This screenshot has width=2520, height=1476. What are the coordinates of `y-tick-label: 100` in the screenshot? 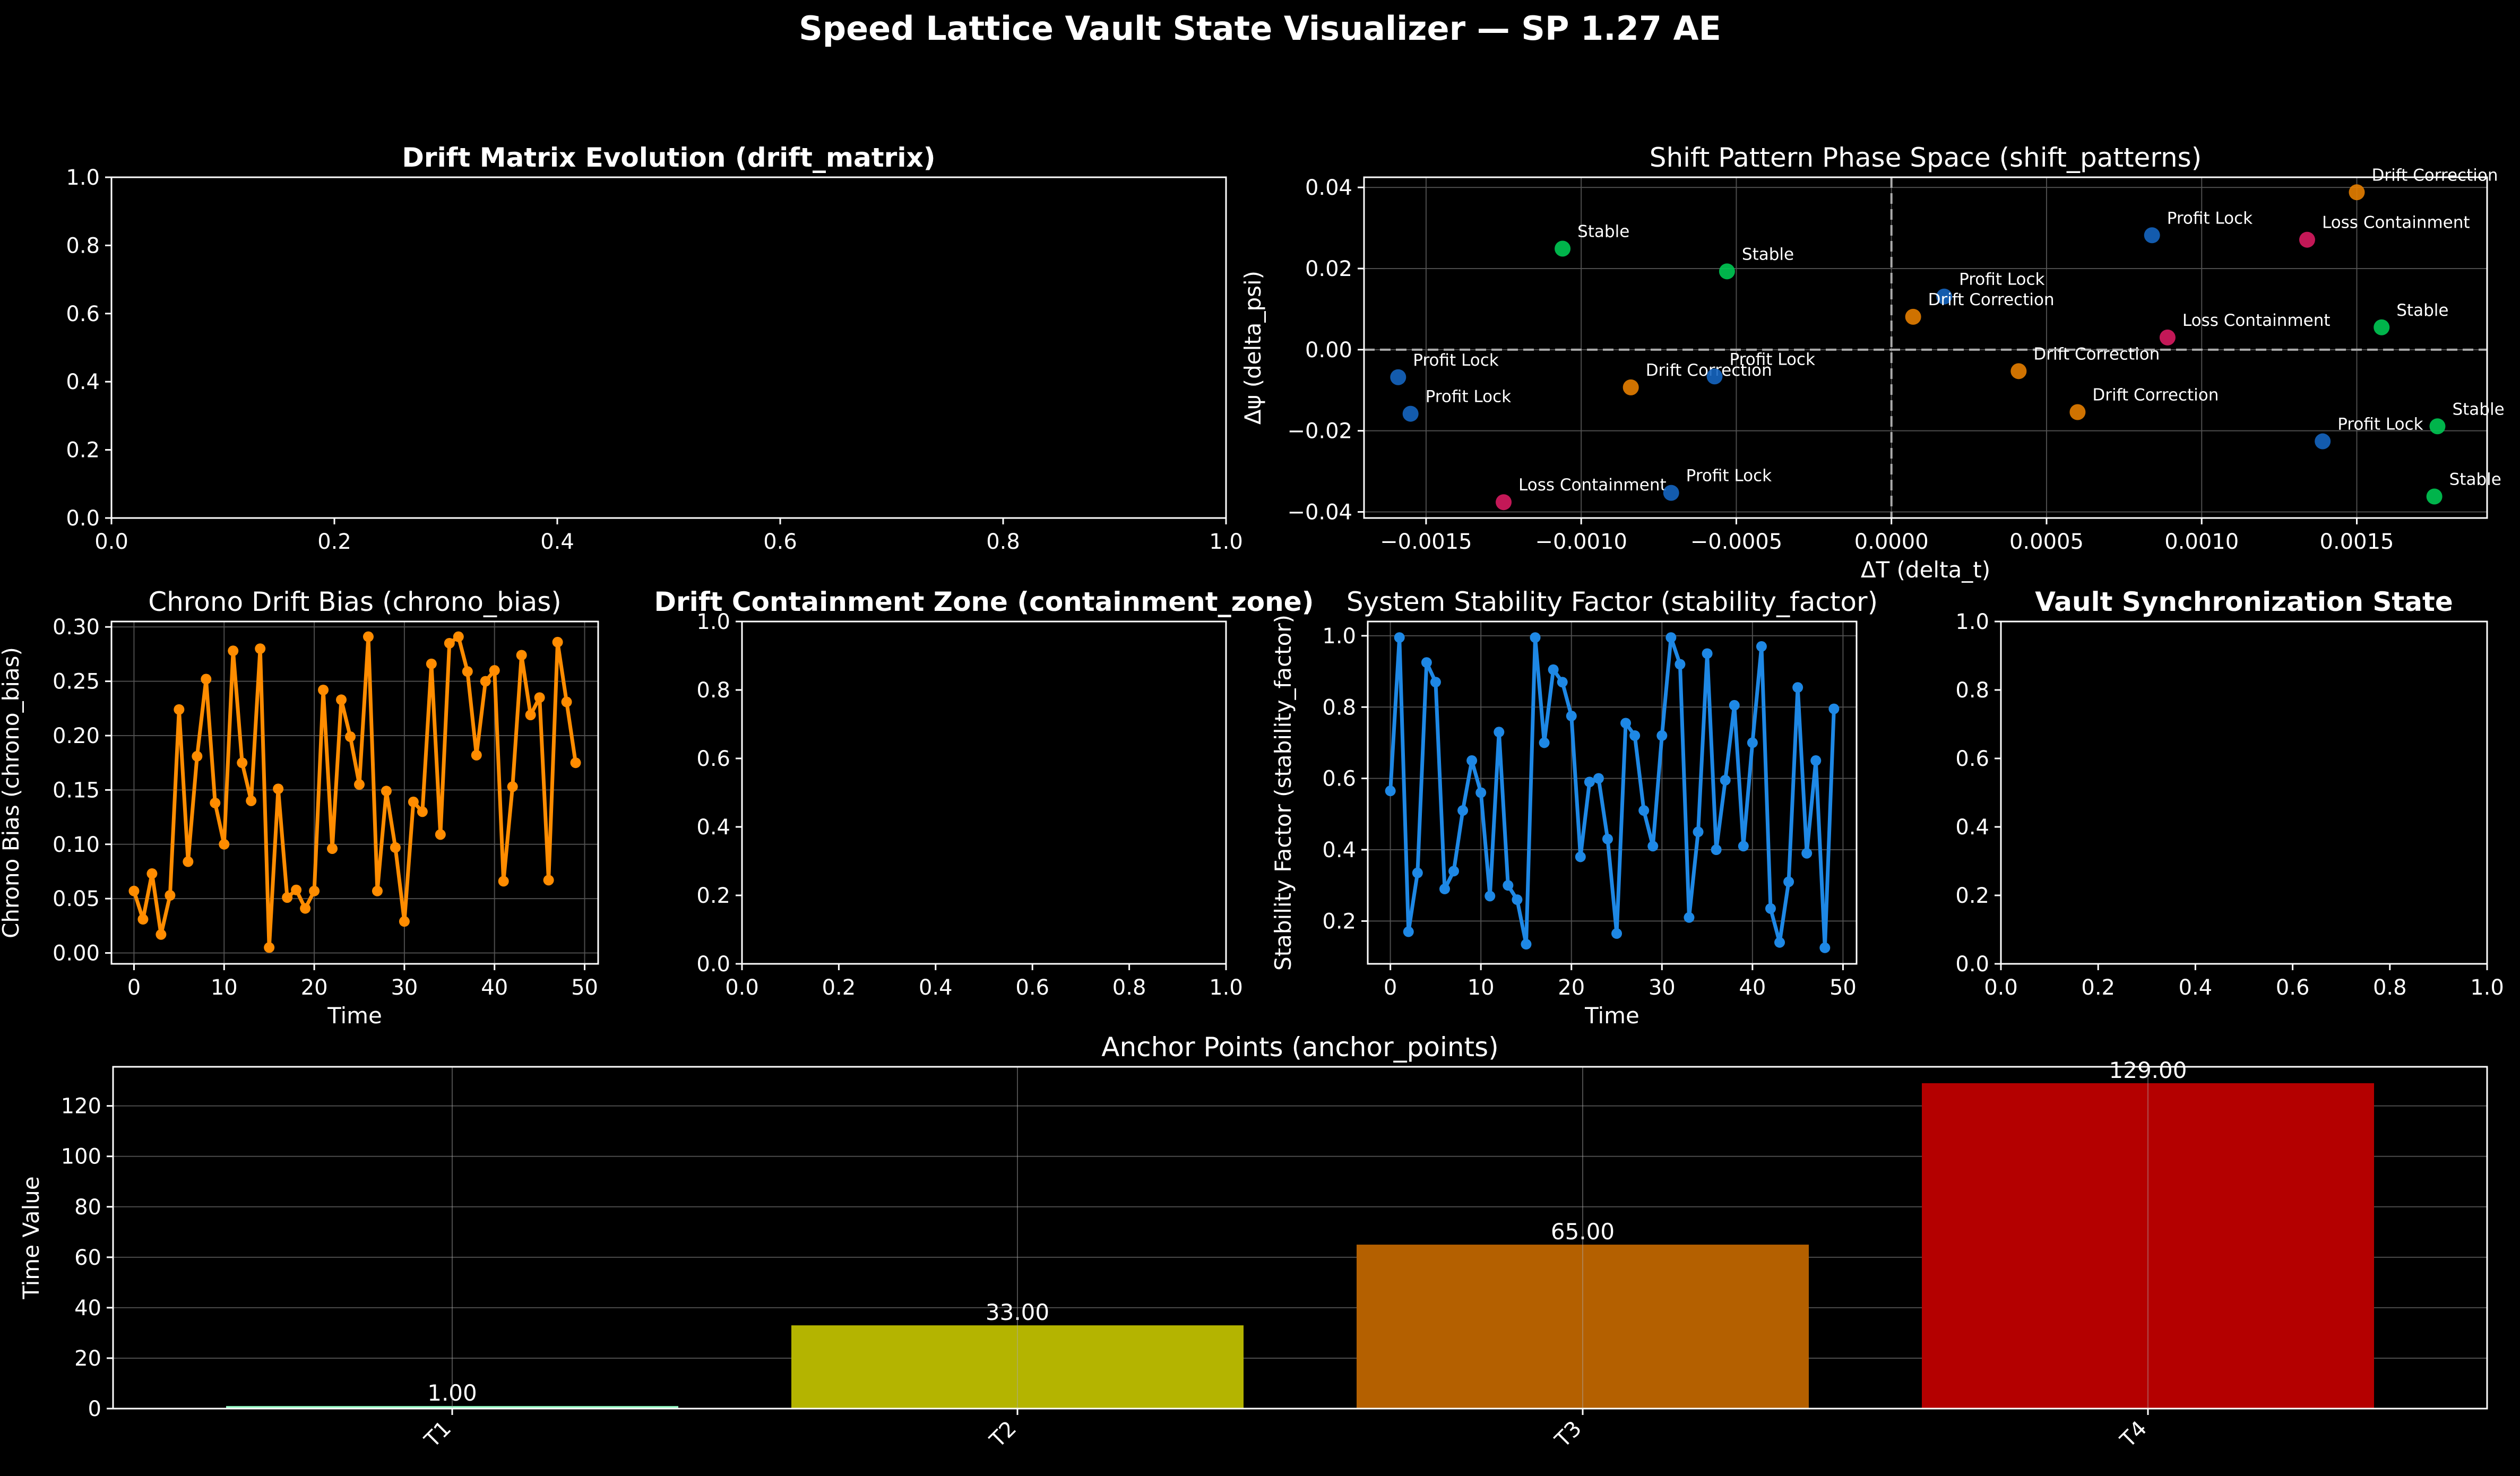 It's located at (81, 1157).